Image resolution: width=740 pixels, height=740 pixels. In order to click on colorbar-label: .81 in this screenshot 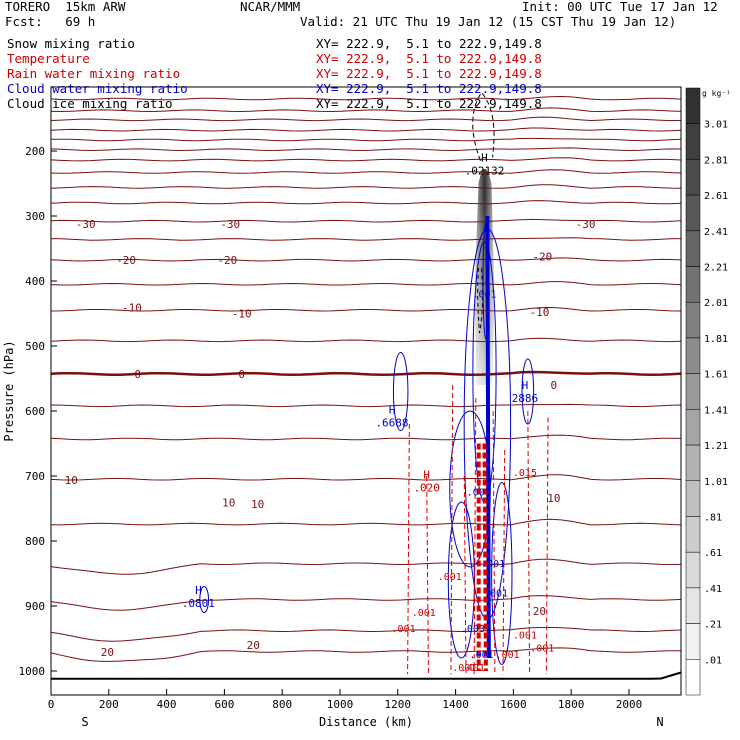, I will do `click(713, 517)`.